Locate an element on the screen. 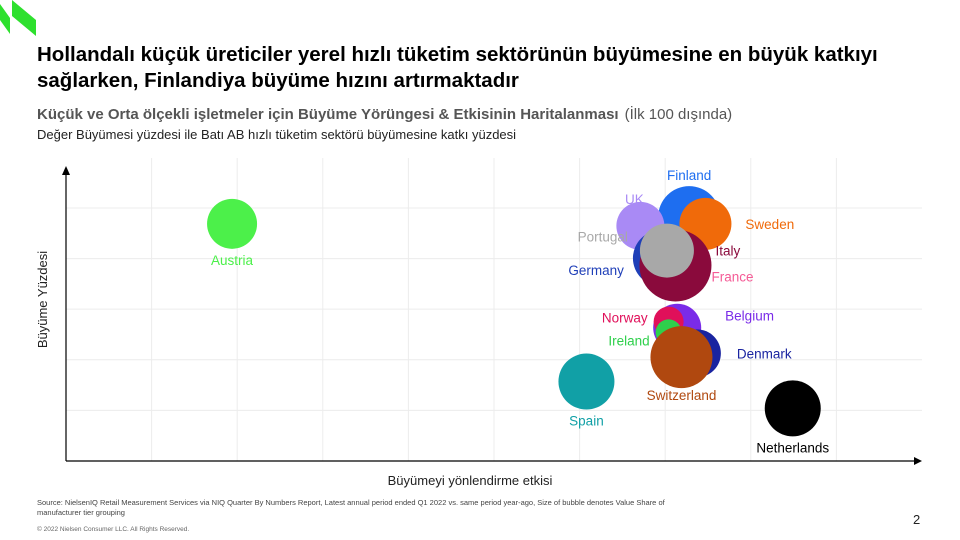  nielseniq-logo-icon is located at coordinates (18, 18).